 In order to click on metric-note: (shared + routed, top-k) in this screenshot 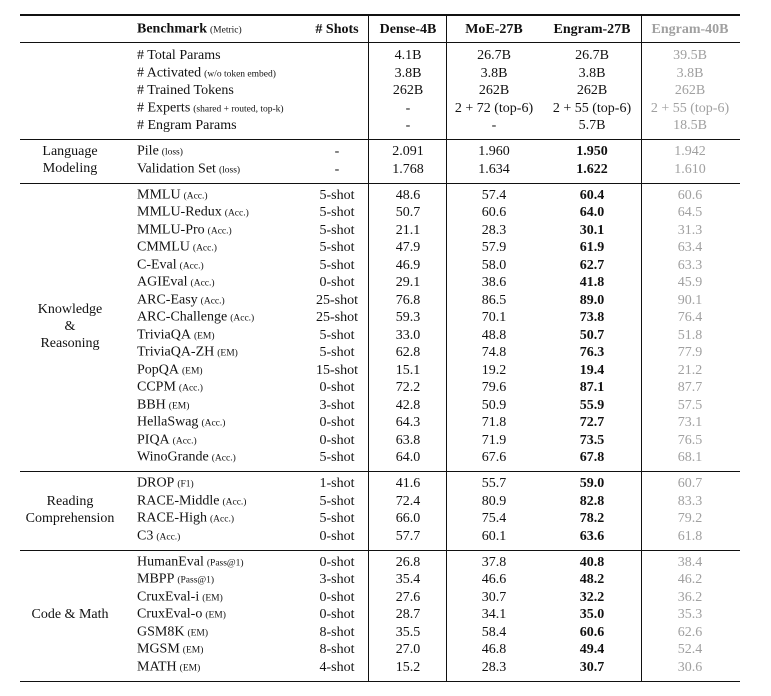, I will do `click(238, 109)`.